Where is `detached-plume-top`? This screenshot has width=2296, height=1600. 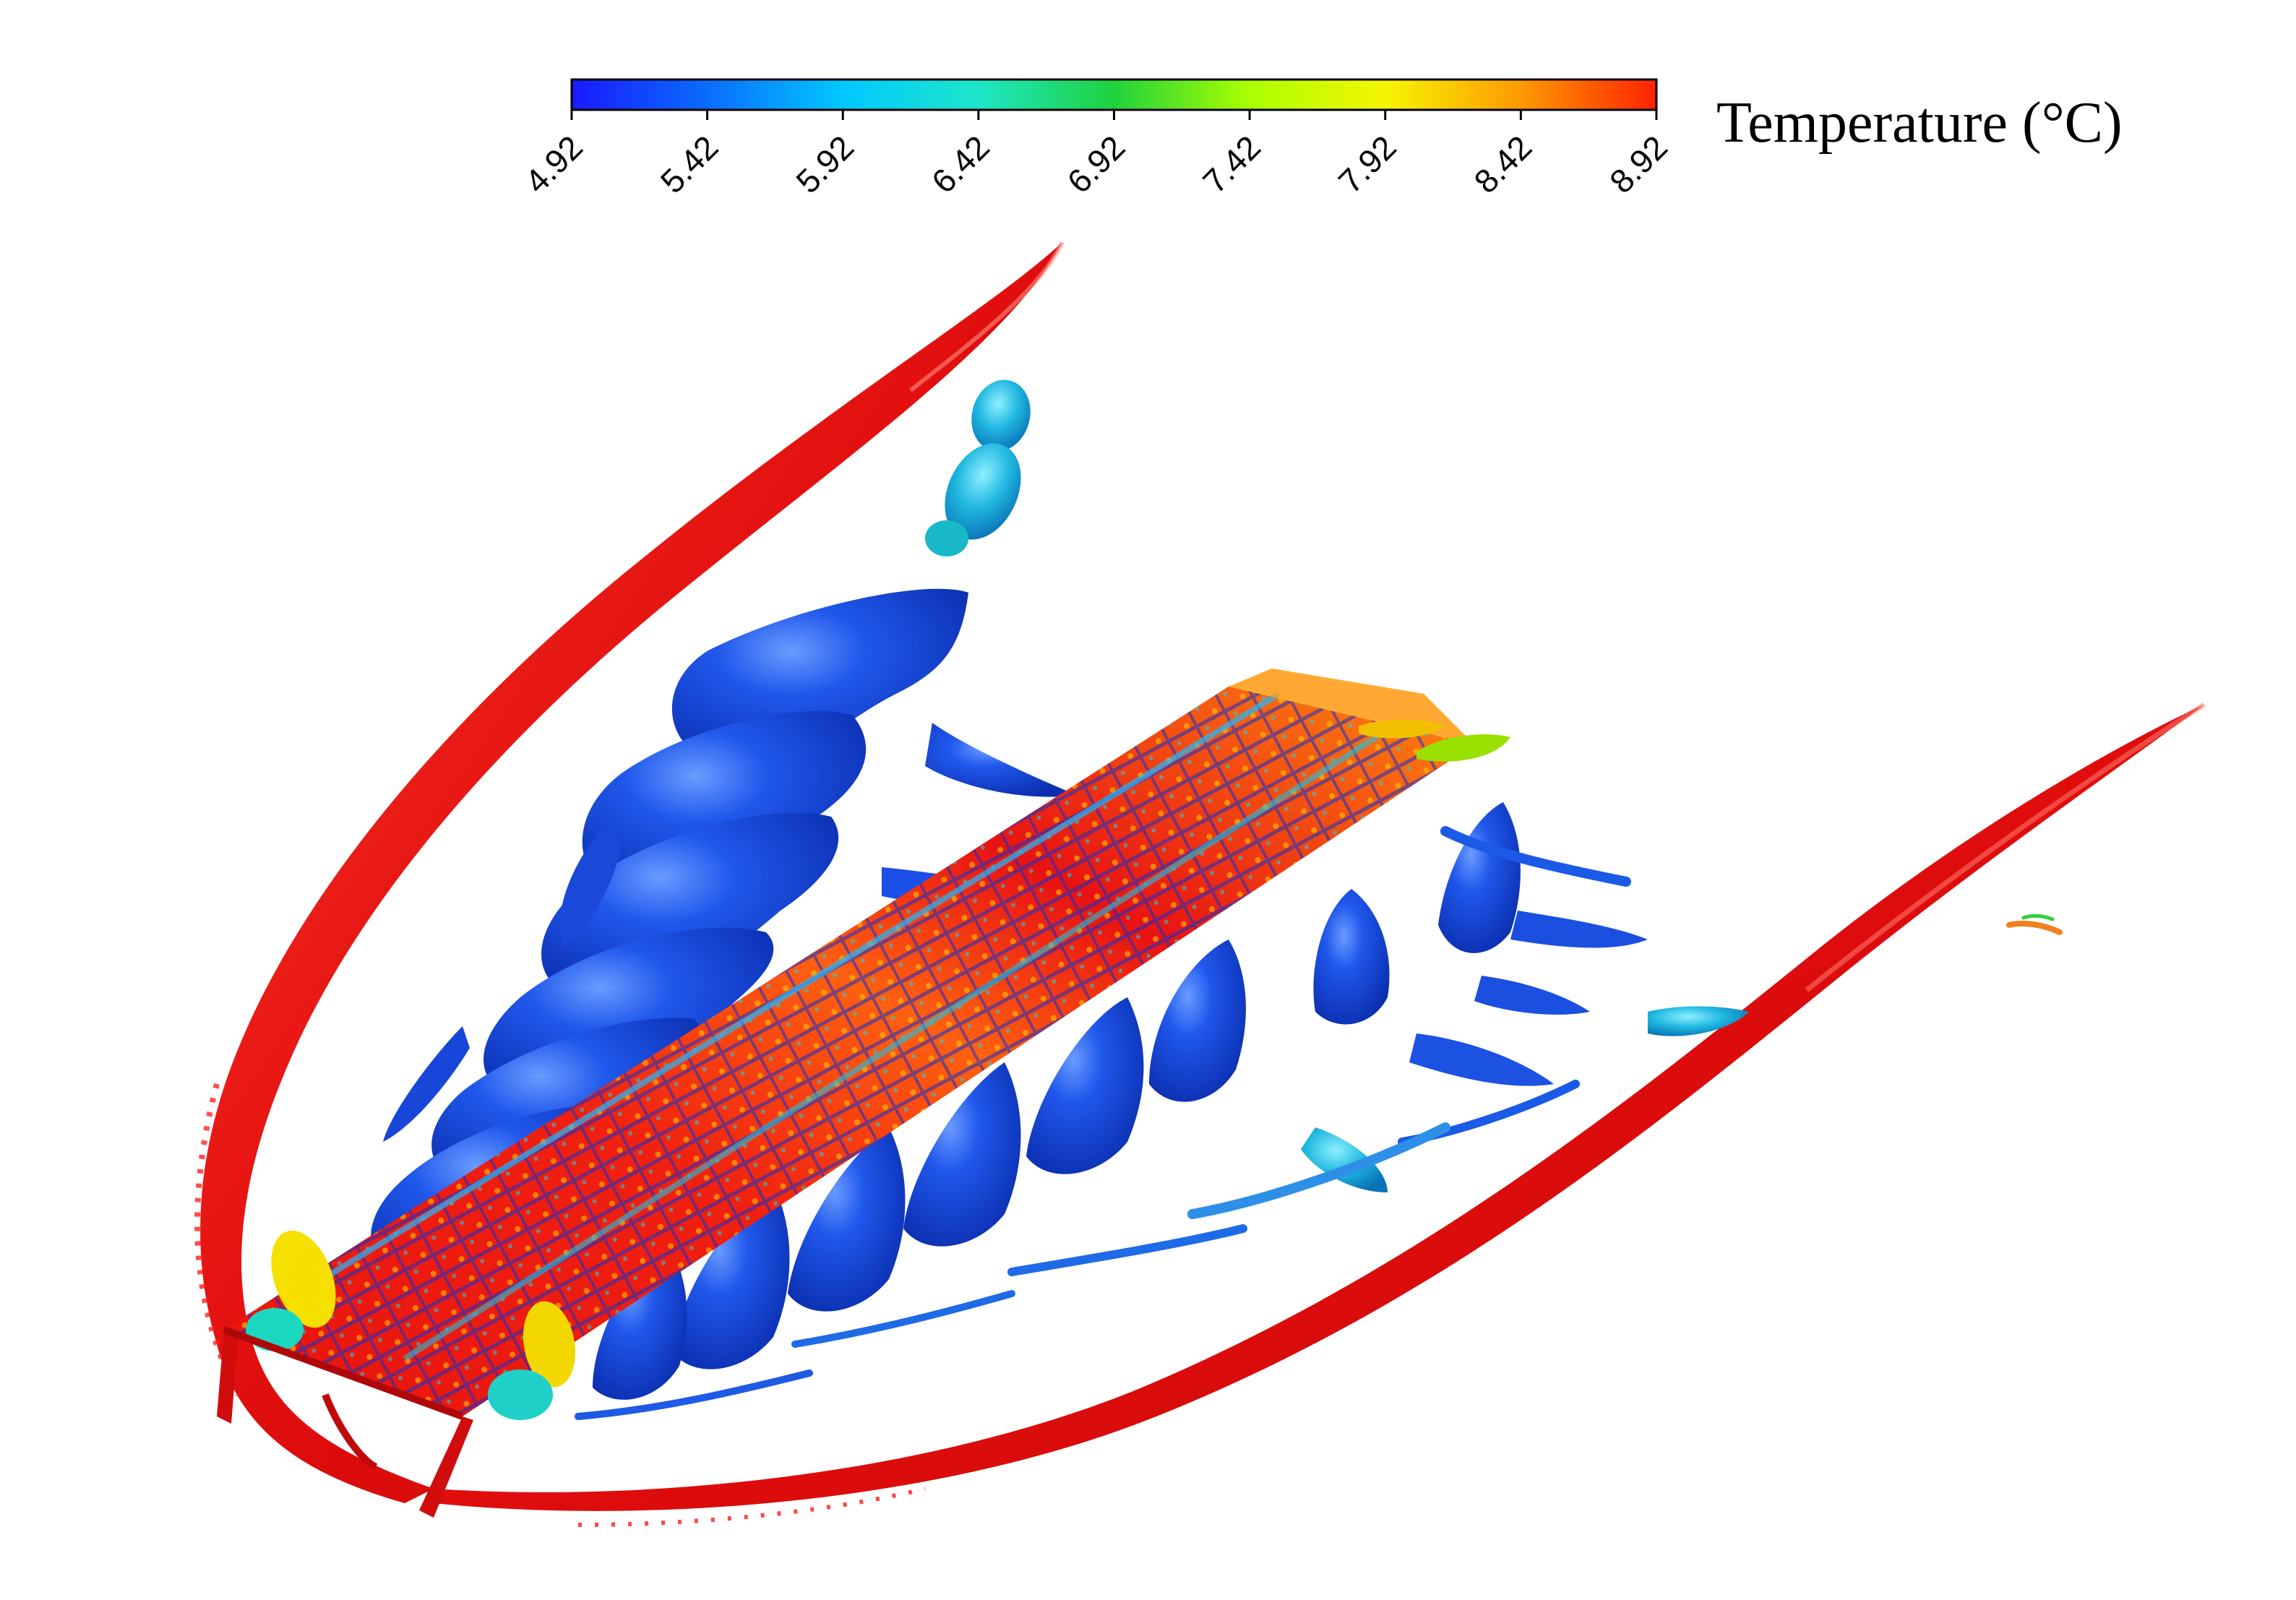
detached-plume-top is located at coordinates (978, 468).